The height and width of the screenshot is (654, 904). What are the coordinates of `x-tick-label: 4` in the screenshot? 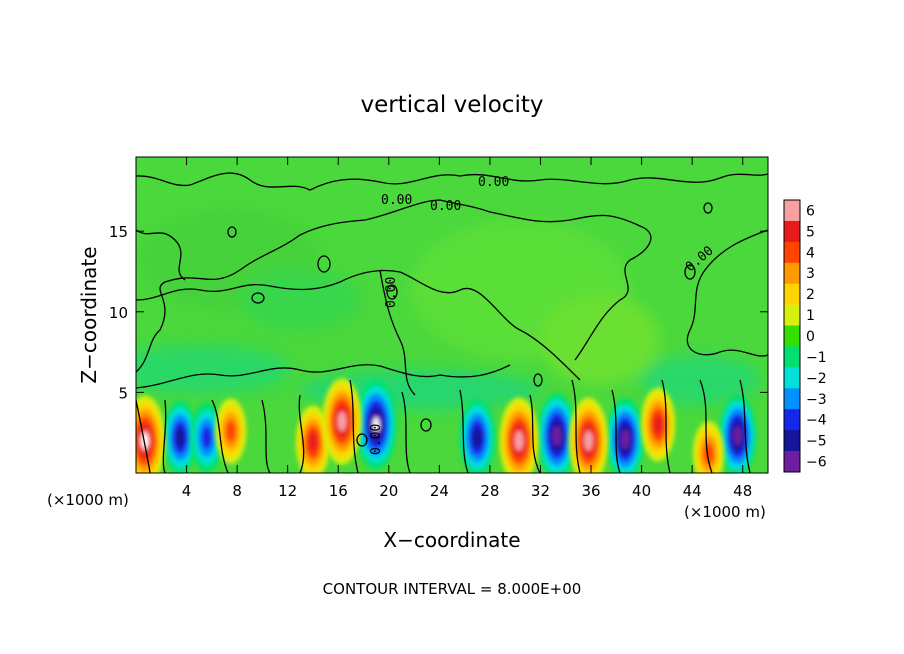 It's located at (187, 491).